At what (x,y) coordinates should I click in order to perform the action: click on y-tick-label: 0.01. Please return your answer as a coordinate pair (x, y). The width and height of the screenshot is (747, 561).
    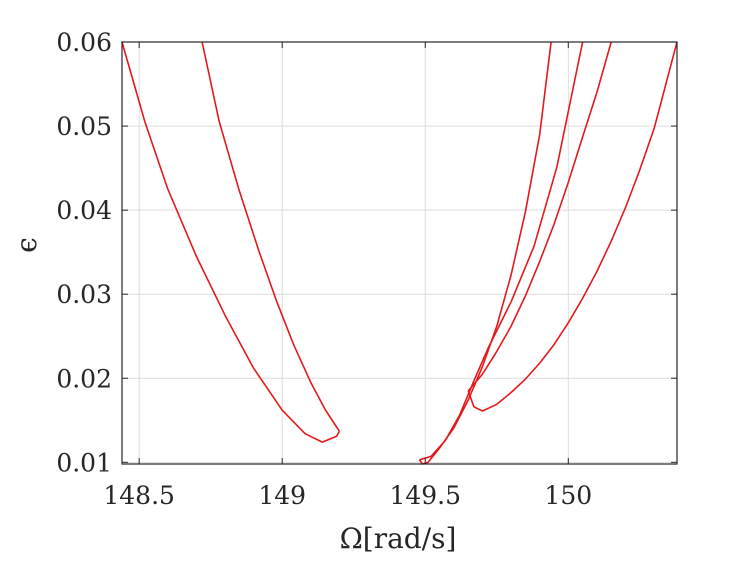
    Looking at the image, I should click on (84, 462).